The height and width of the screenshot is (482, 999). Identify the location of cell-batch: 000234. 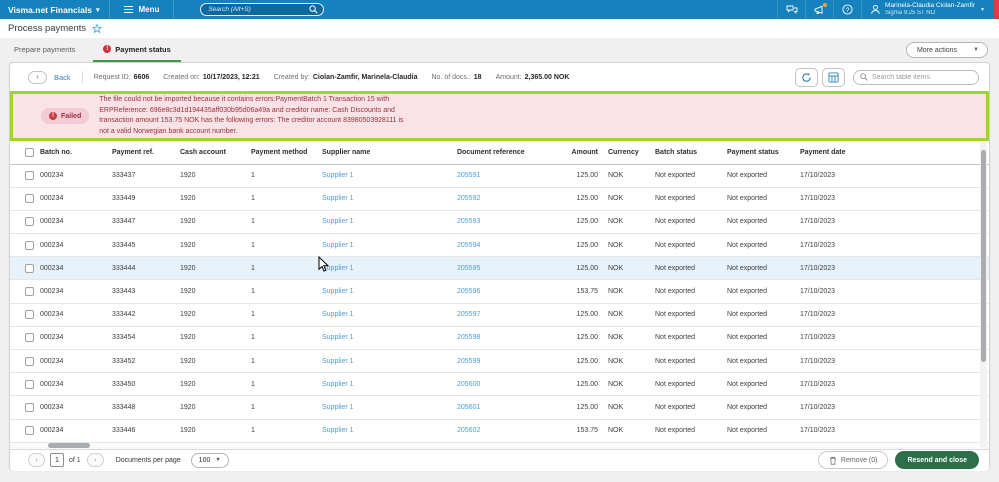
(76, 176).